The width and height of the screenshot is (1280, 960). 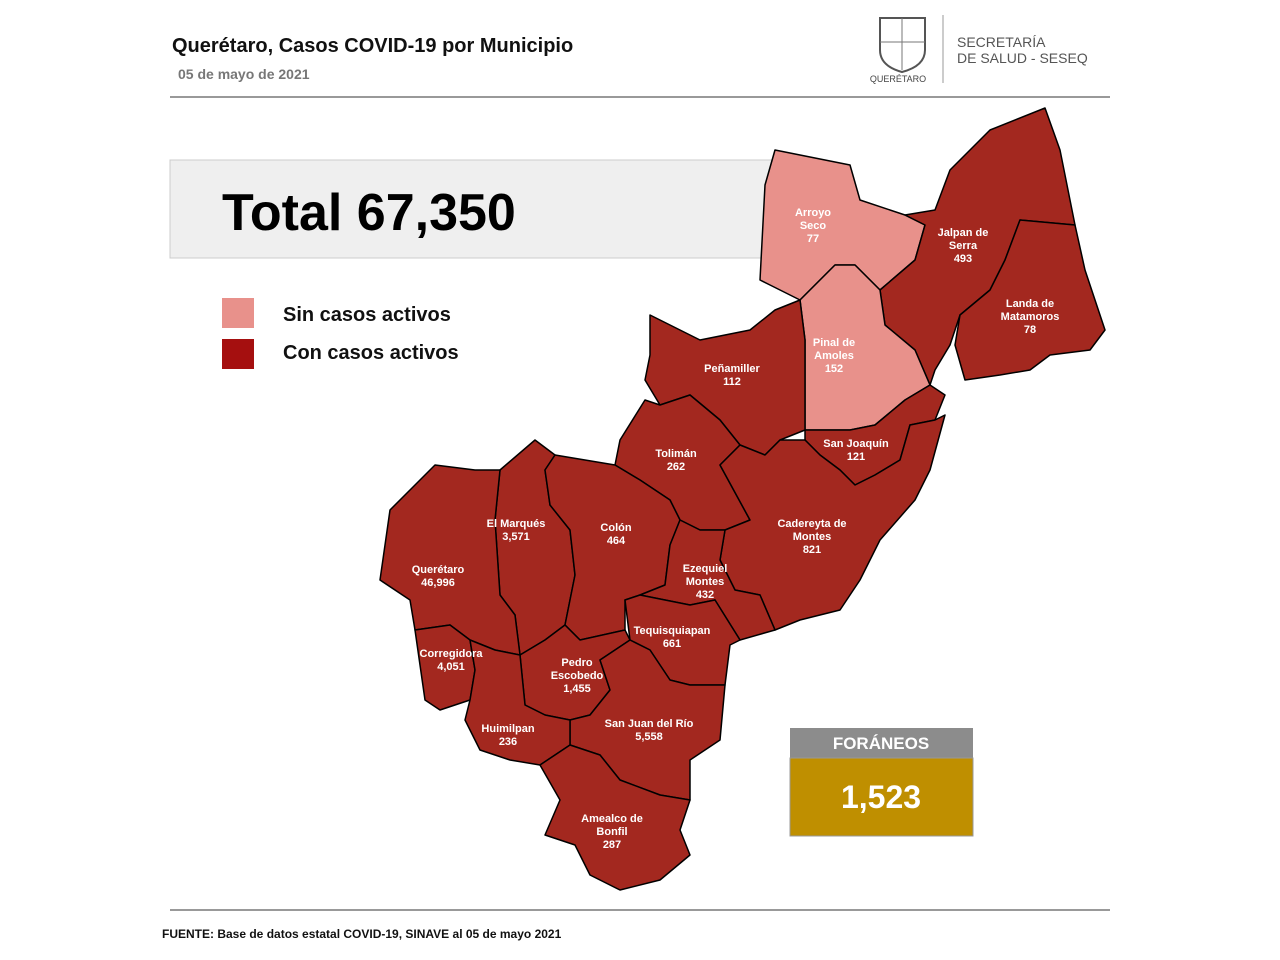 I want to click on municipality-name: Seco, so click(x=813, y=226).